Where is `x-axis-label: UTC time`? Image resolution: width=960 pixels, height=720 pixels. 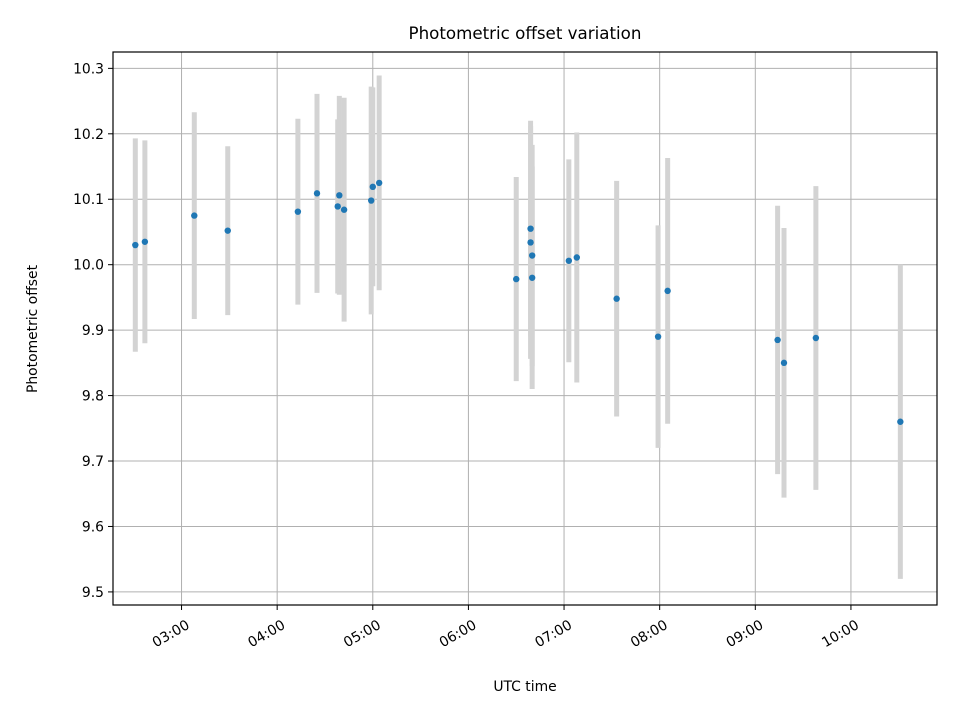 x-axis-label: UTC time is located at coordinates (524, 687).